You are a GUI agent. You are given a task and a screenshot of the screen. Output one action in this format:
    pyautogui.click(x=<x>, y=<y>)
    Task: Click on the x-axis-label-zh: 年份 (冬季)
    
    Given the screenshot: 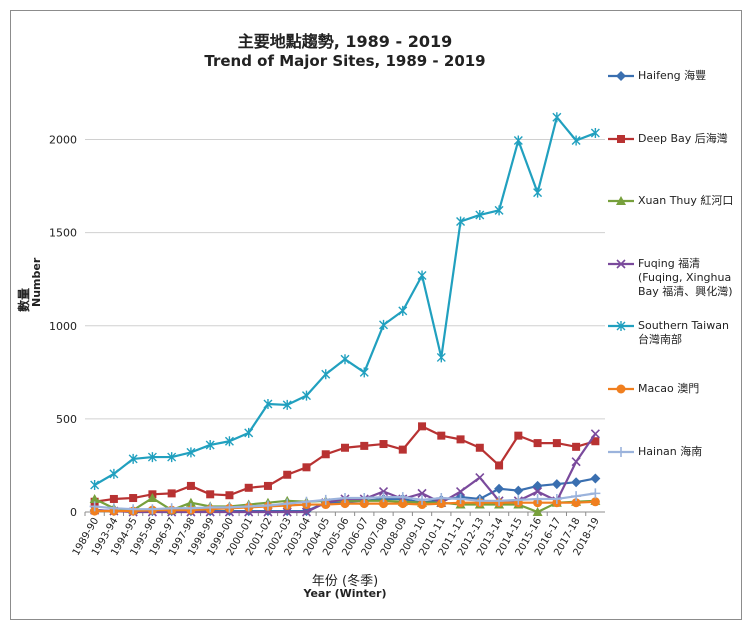 What is the action you would take?
    pyautogui.click(x=345, y=581)
    